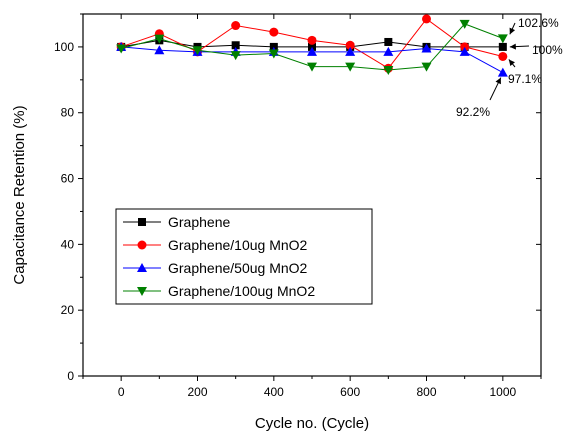  Describe the element at coordinates (274, 392) in the screenshot. I see `x-tick-label: 400` at that location.